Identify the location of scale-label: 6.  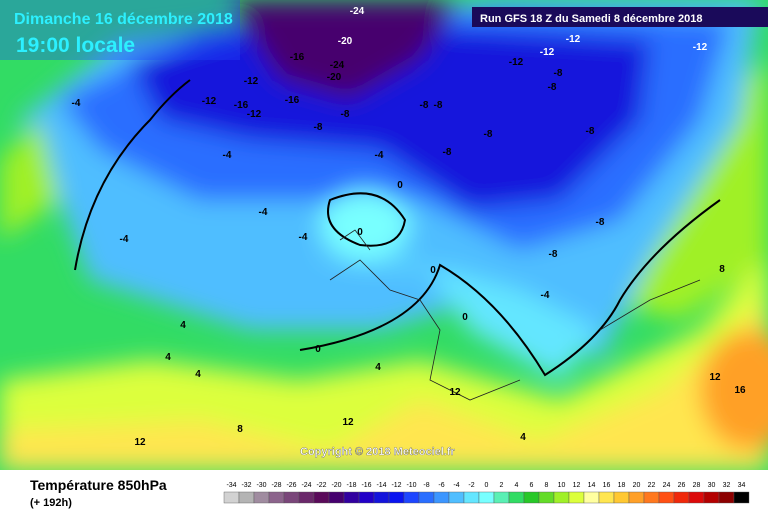
(532, 485).